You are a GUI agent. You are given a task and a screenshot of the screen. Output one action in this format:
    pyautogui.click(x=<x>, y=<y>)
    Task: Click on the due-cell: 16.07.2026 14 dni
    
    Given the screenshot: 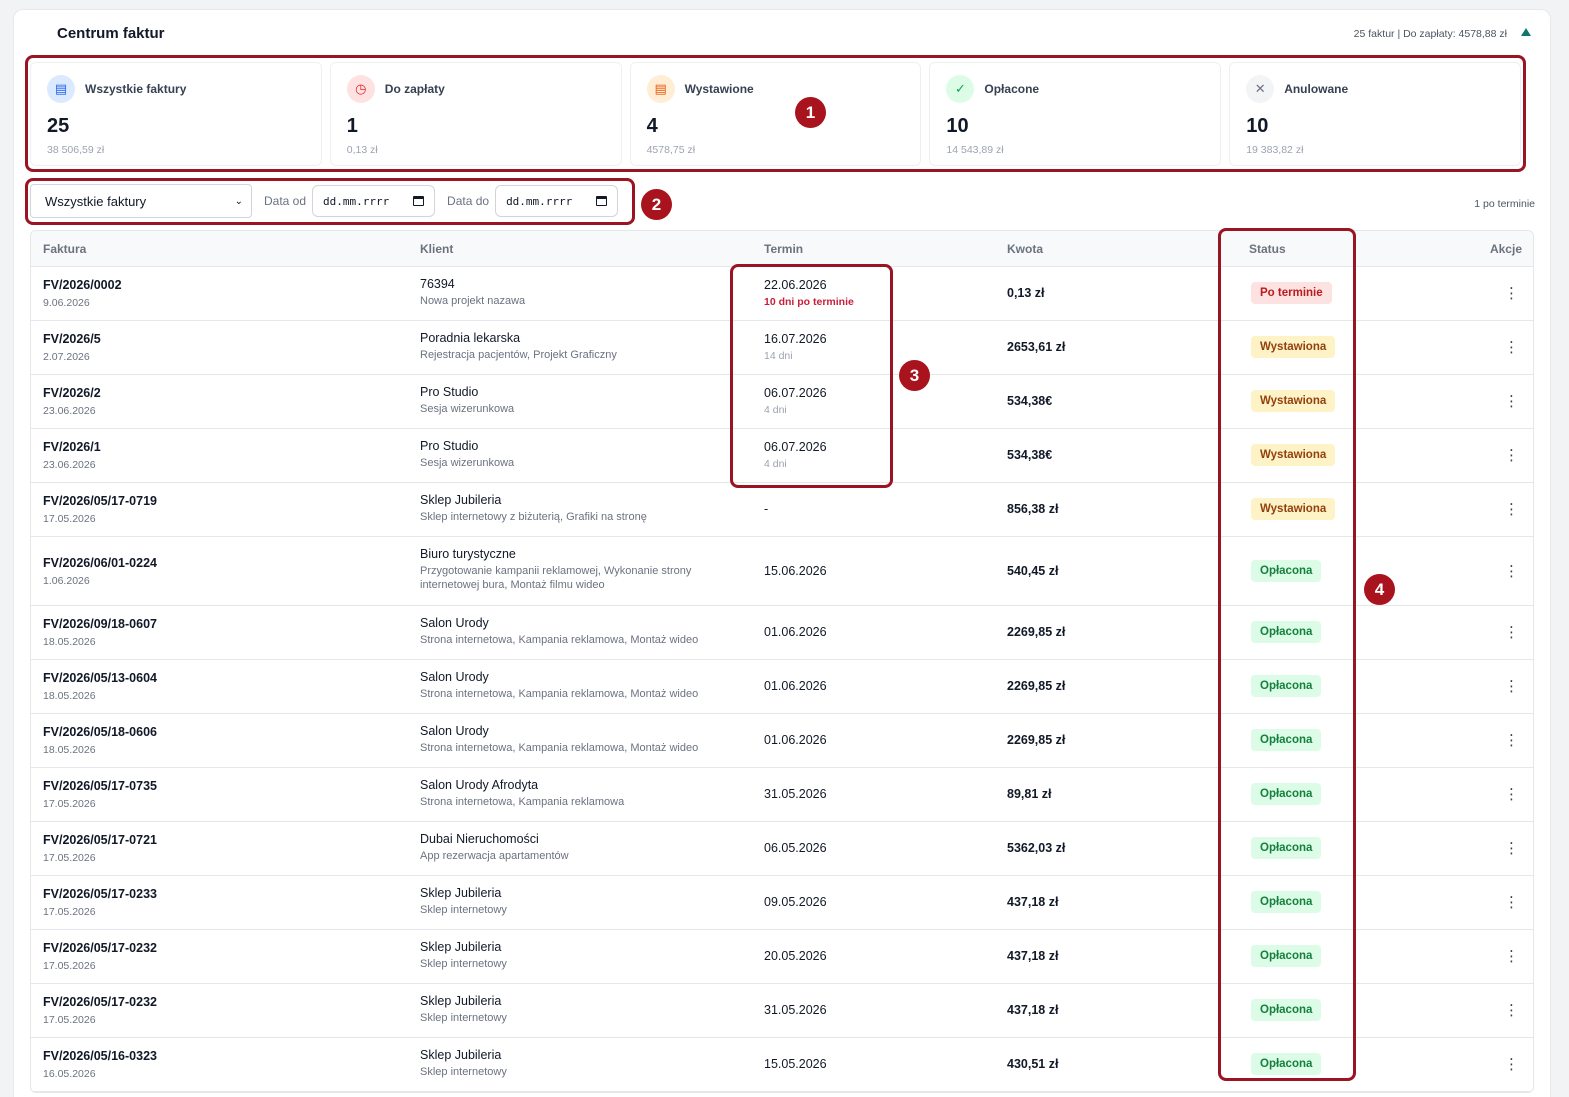 What is the action you would take?
    pyautogui.click(x=795, y=347)
    